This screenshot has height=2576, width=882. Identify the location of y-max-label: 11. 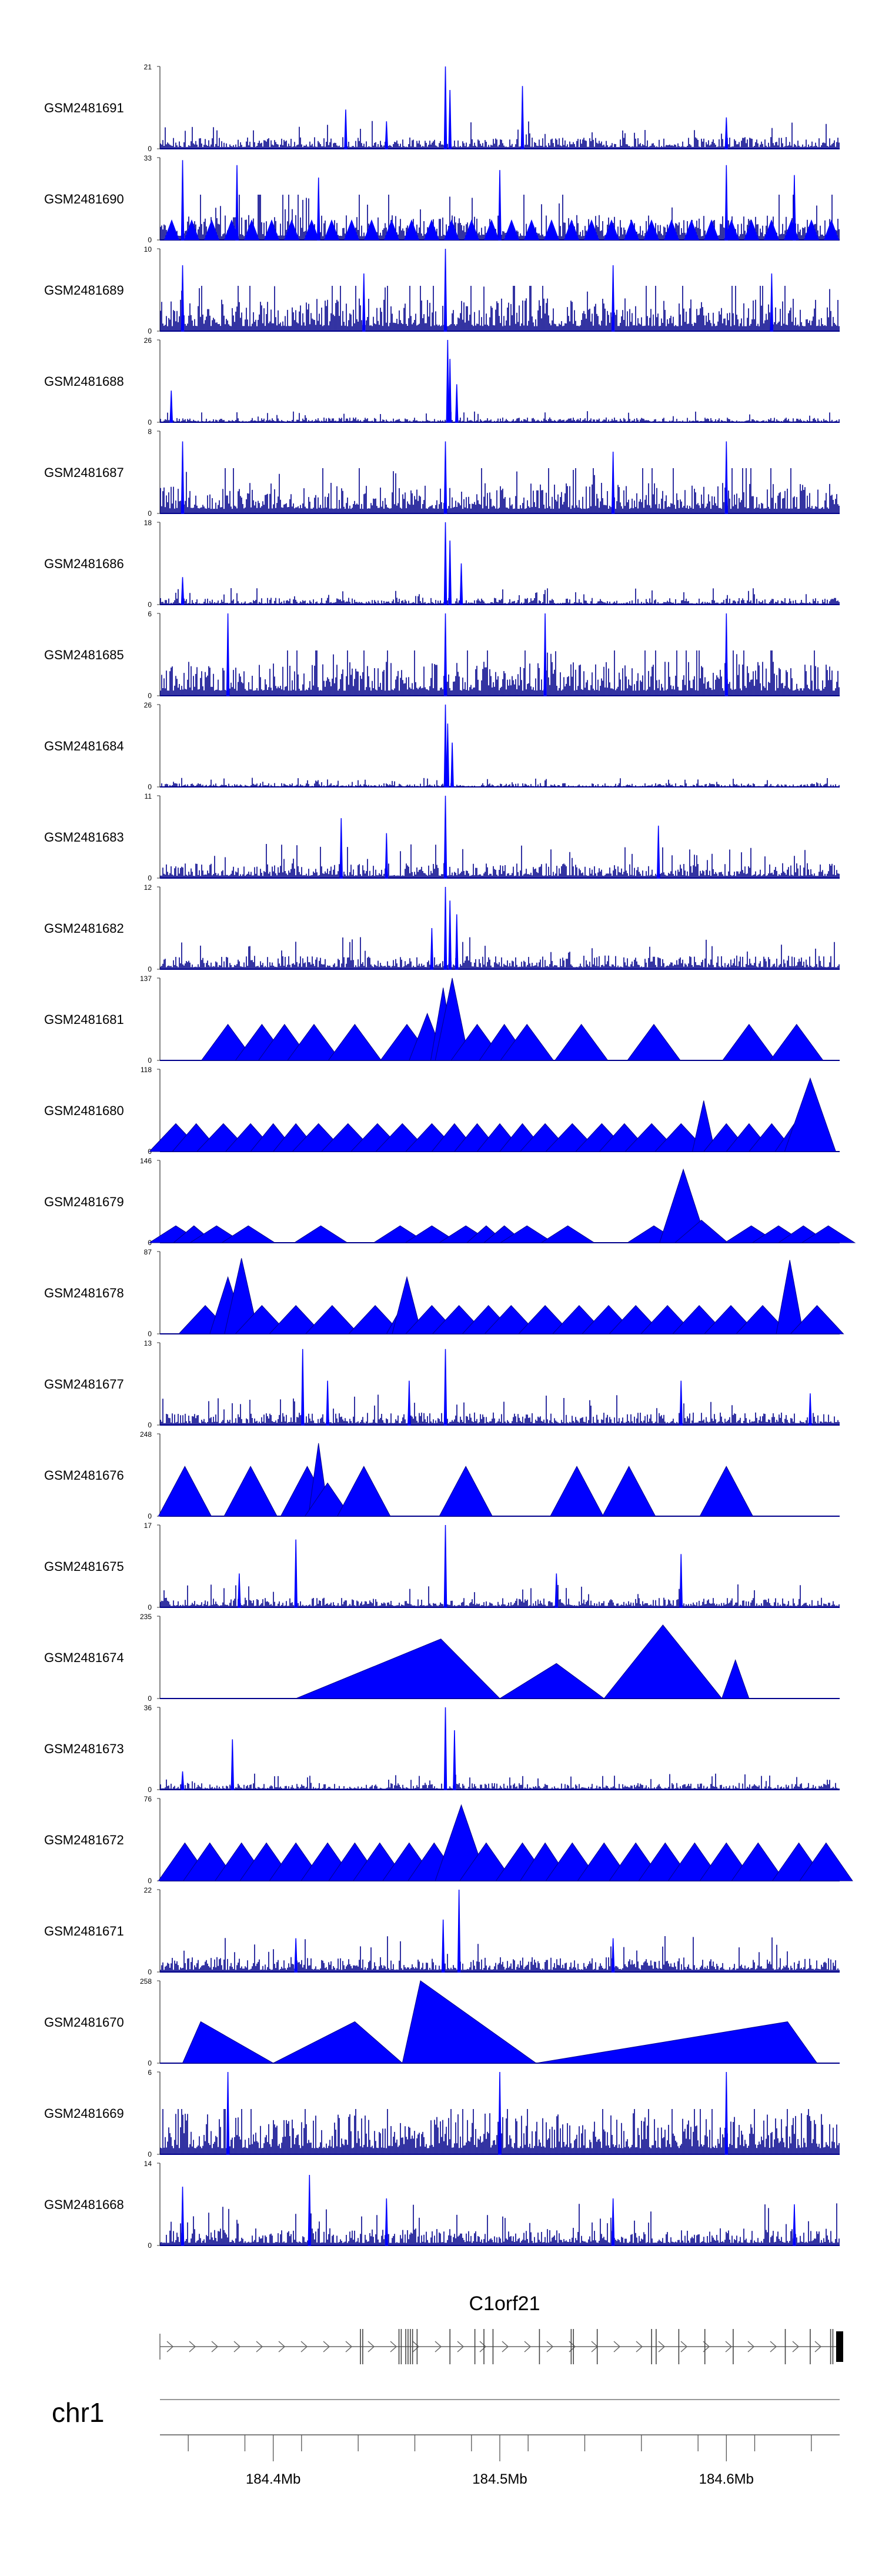
(148, 796).